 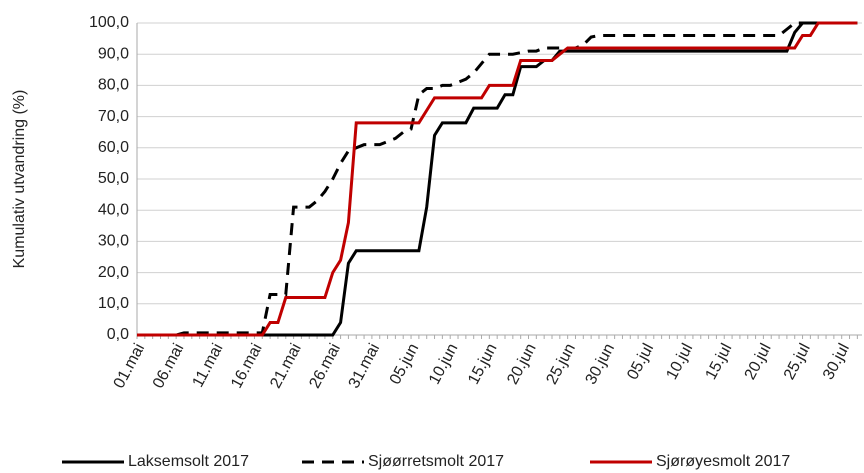 What do you see at coordinates (836, 362) in the screenshot?
I see `x-tick-label: 30.jul` at bounding box center [836, 362].